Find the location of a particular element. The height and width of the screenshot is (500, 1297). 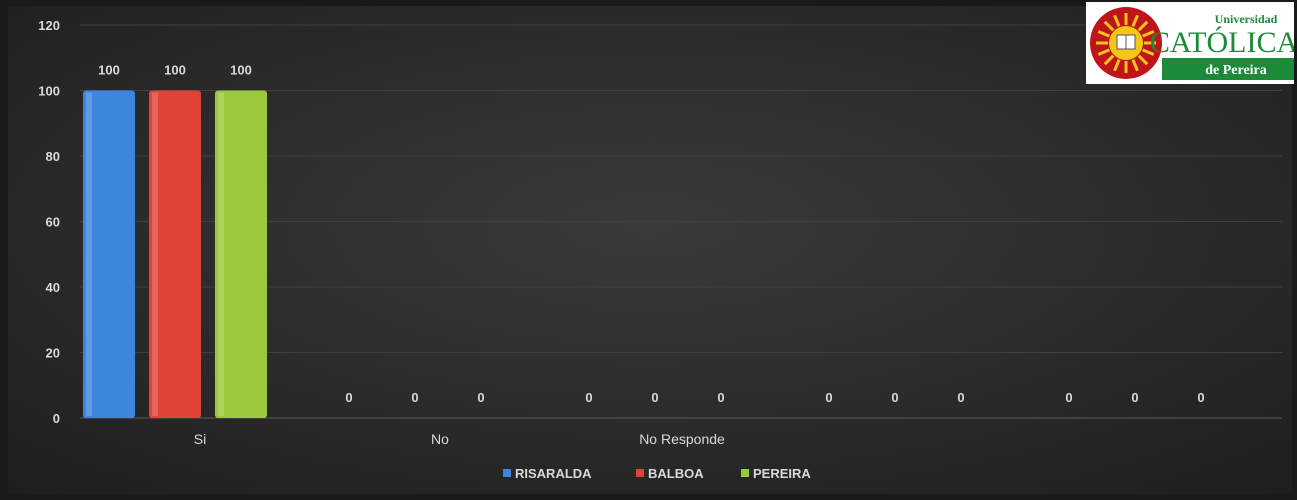

x-category-label: No Responde is located at coordinates (682, 439).